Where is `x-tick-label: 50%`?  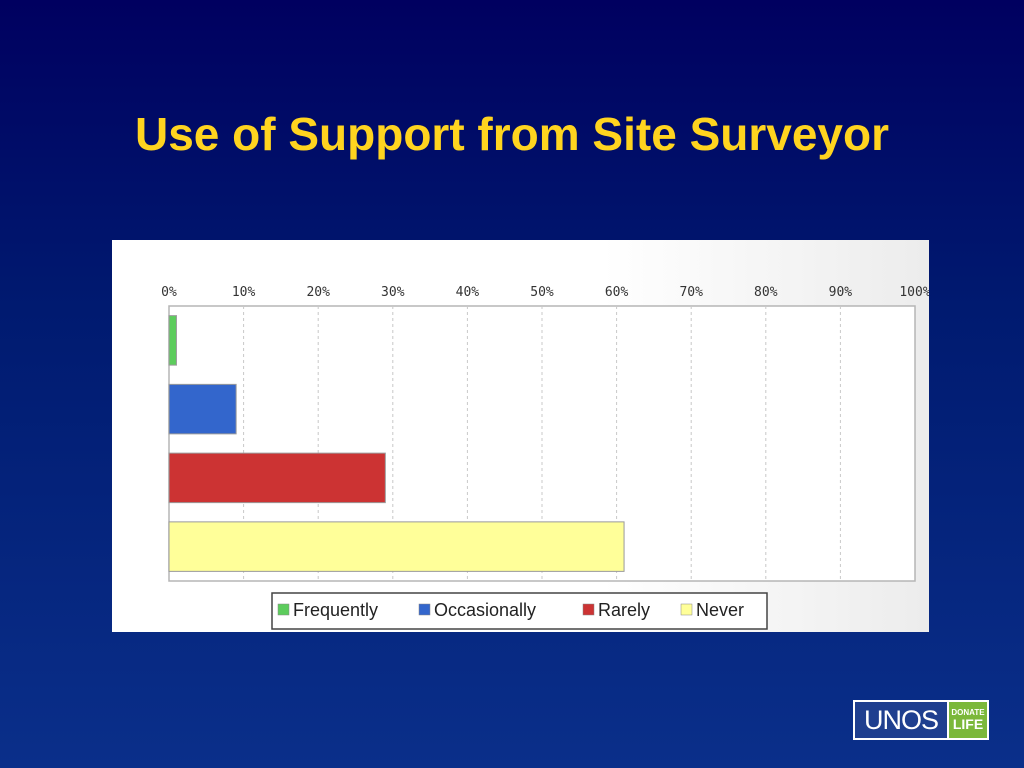 x-tick-label: 50% is located at coordinates (542, 292).